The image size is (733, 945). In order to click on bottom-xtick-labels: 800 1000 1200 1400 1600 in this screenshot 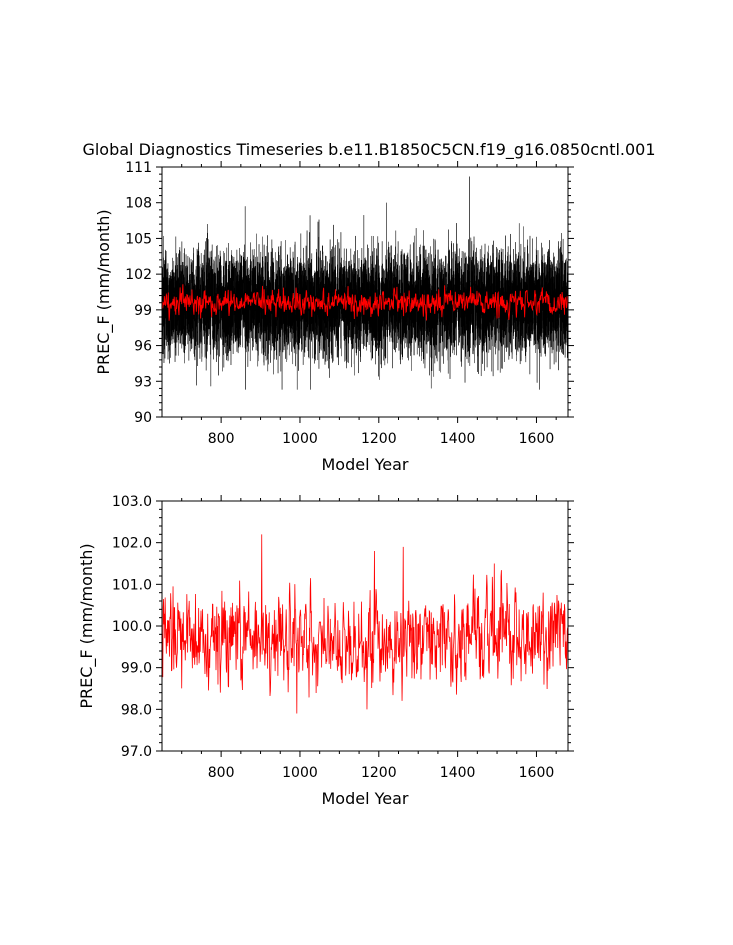, I will do `click(381, 773)`.